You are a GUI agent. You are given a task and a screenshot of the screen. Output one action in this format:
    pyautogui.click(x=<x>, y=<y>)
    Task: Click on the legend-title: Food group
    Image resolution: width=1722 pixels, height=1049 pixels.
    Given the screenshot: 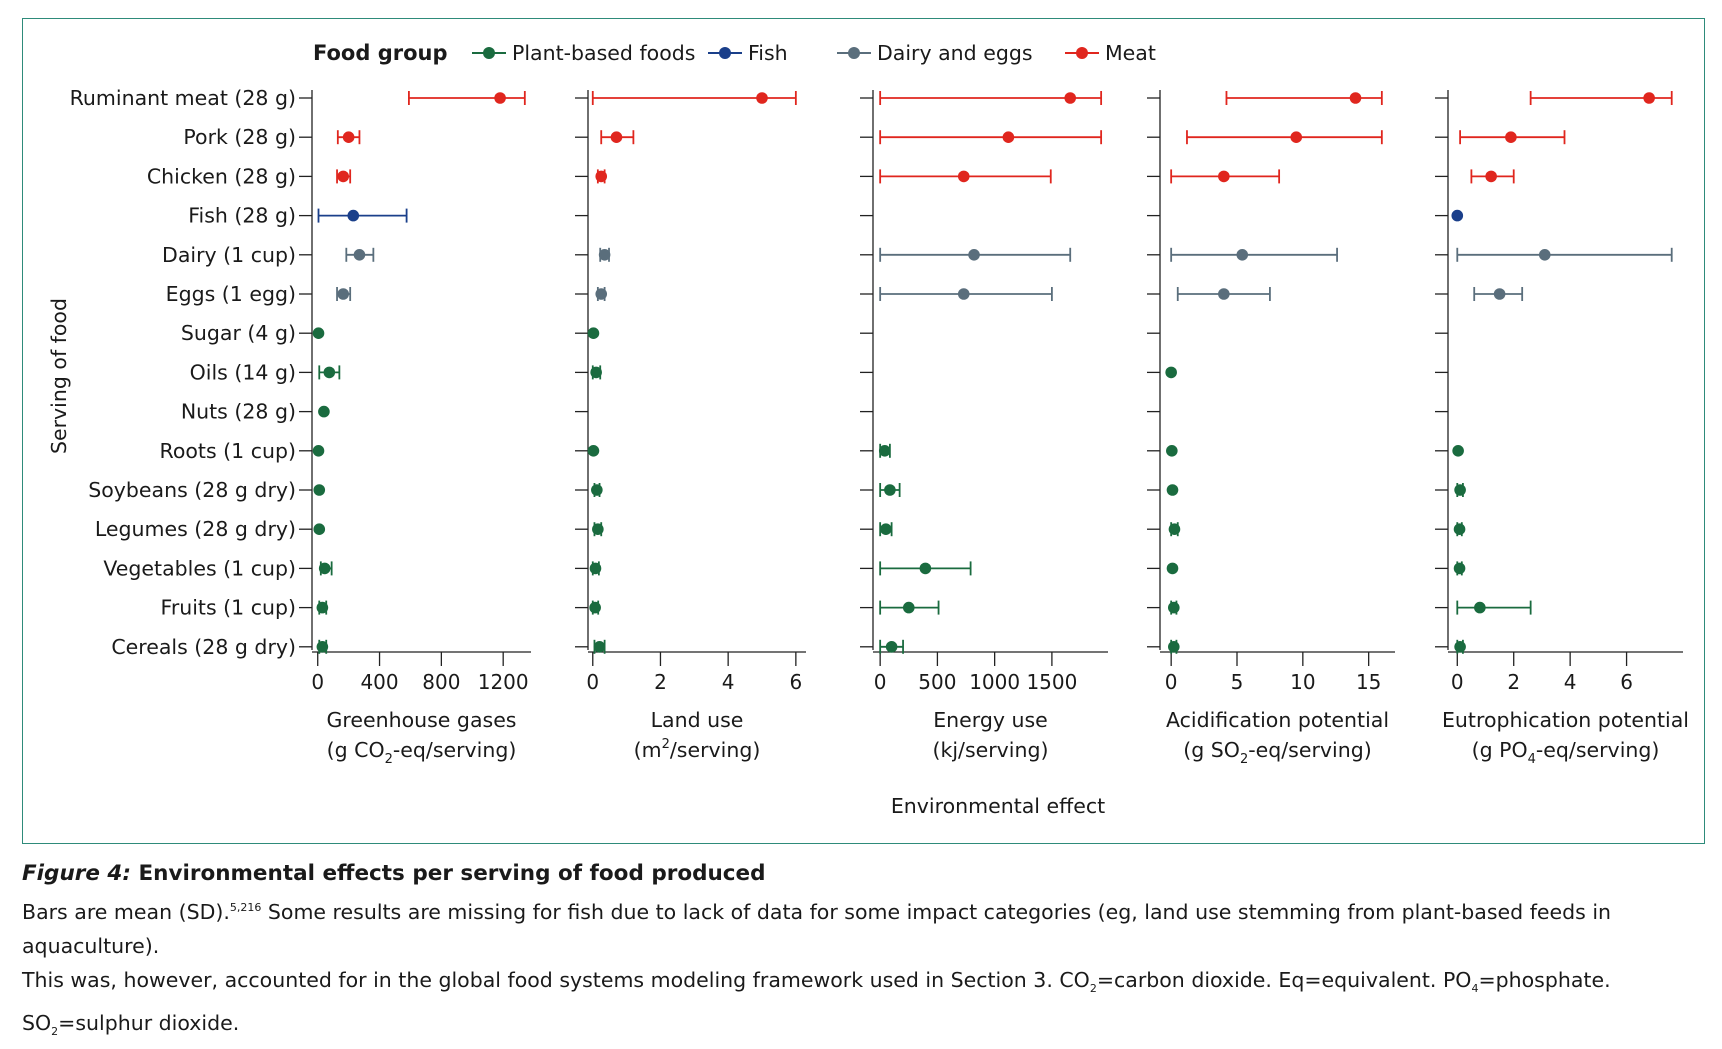 What is the action you would take?
    pyautogui.click(x=380, y=53)
    